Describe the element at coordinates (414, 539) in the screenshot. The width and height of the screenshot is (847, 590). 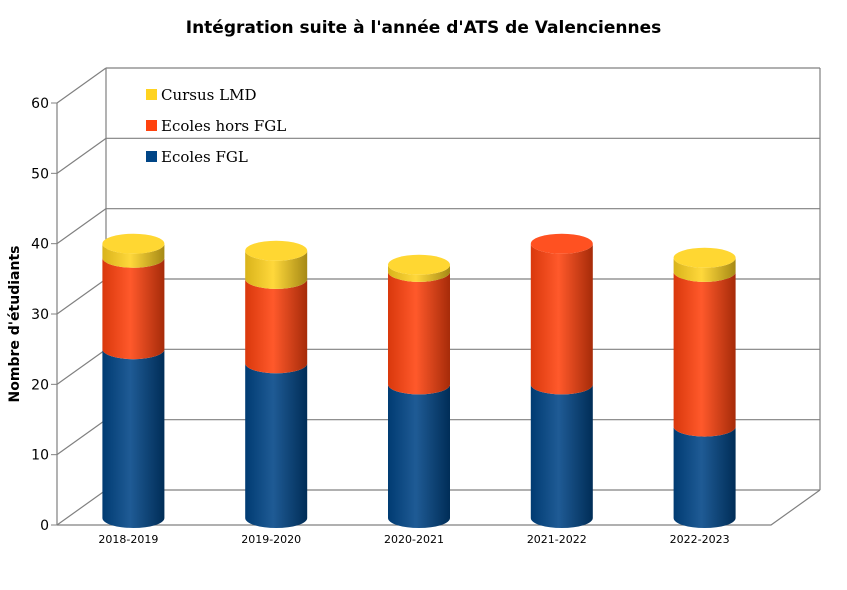
I see `x-tick-label: 2020-2021` at that location.